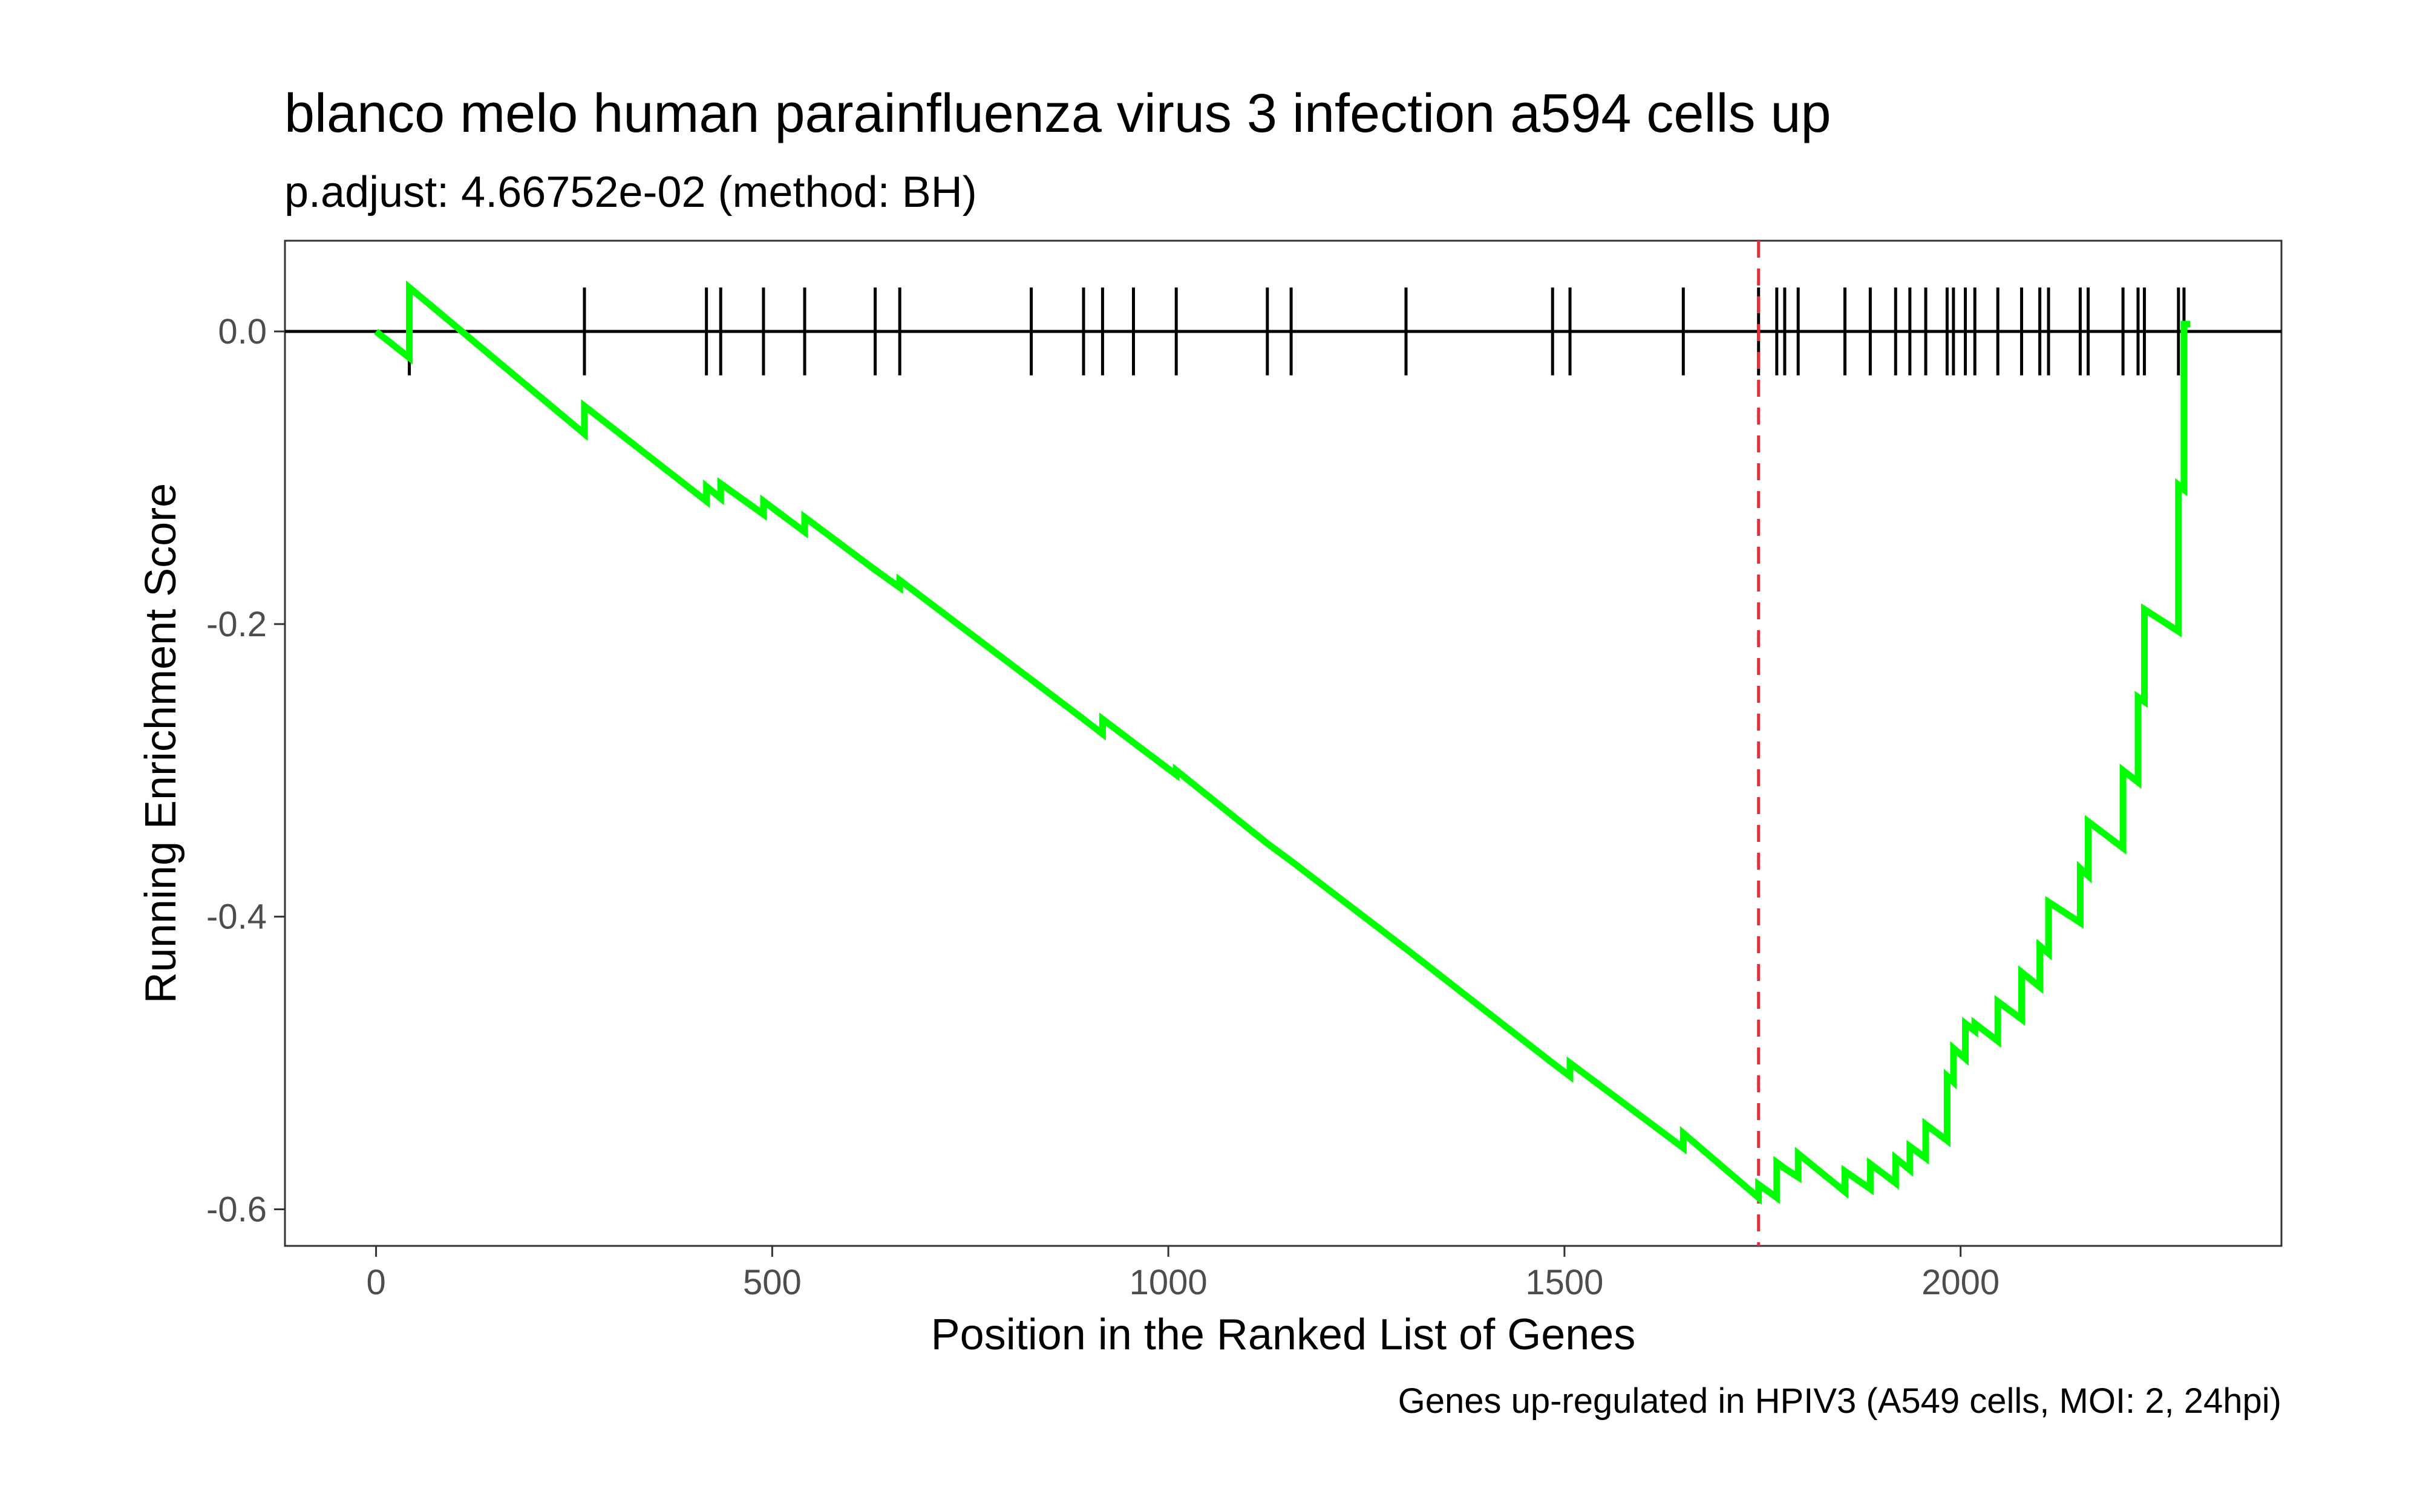 The height and width of the screenshot is (1512, 2420). I want to click on y-tick-label: -0.6, so click(236, 1210).